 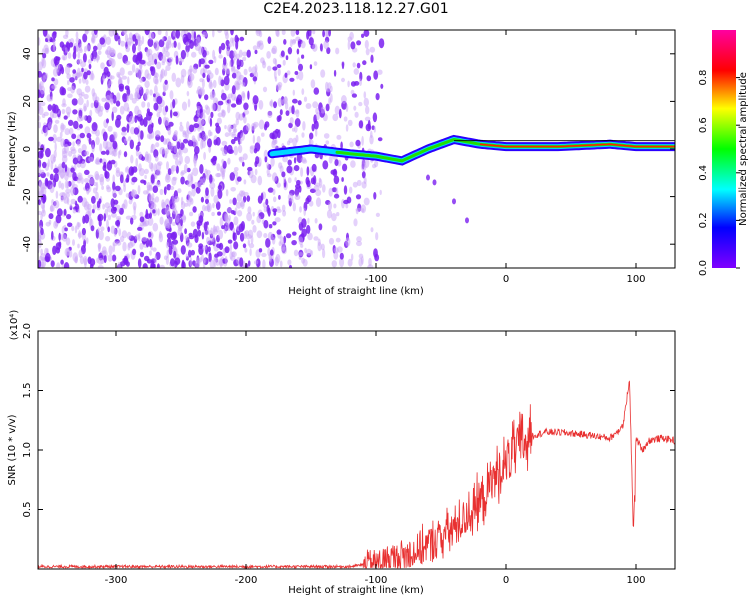 I want to click on x-tick-label: 0, so click(x=506, y=580).